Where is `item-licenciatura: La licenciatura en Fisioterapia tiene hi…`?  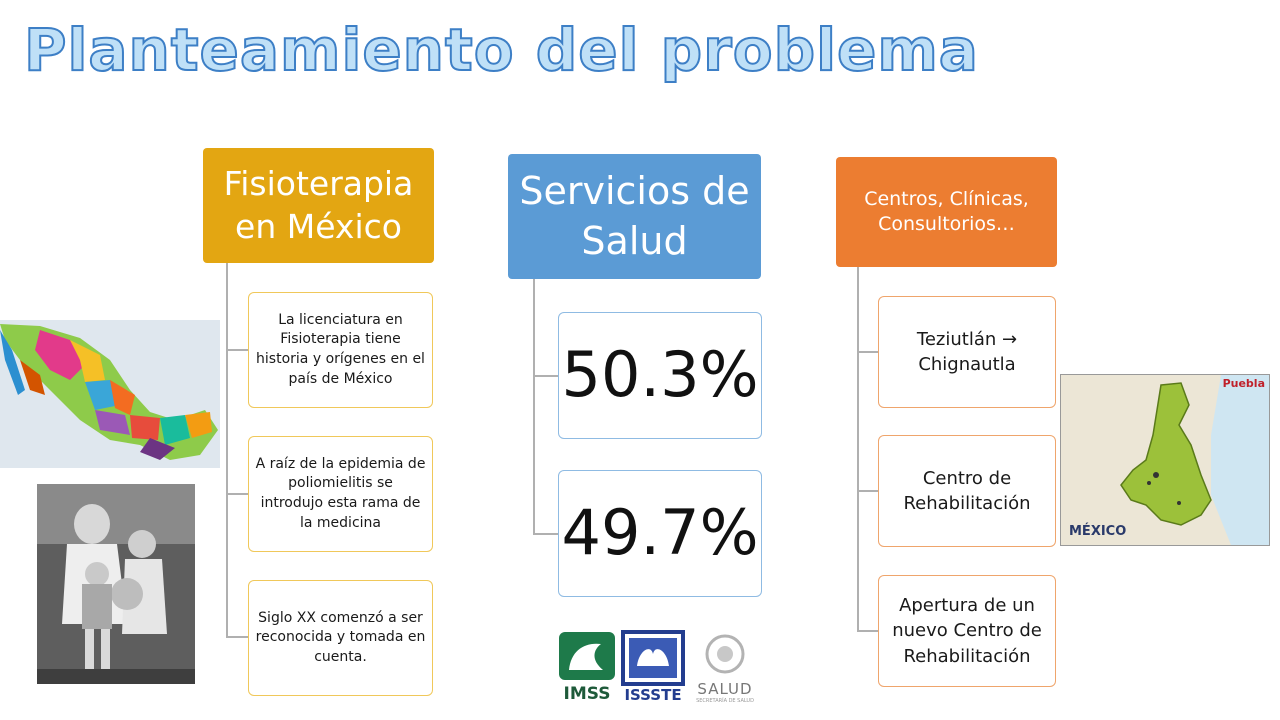
item-licenciatura: La licenciatura en Fisioterapia tiene hi… is located at coordinates (340, 350).